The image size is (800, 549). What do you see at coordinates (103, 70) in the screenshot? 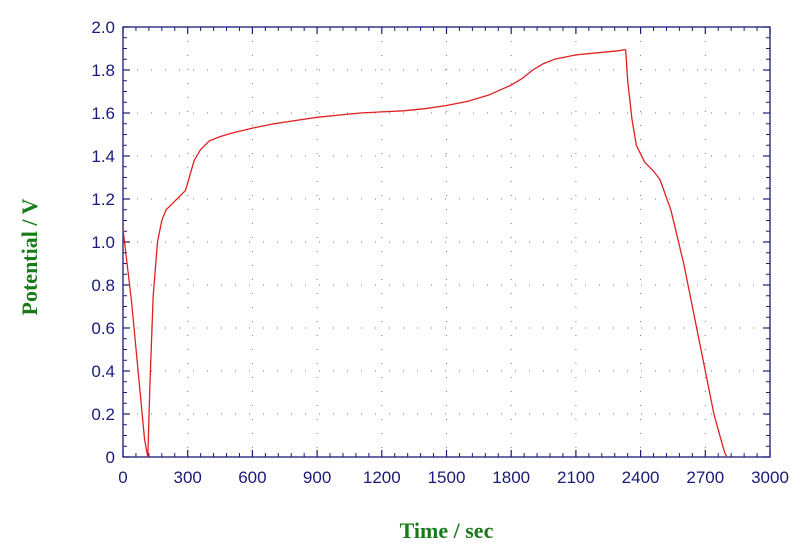
I see `y-tick-label: 1.8` at bounding box center [103, 70].